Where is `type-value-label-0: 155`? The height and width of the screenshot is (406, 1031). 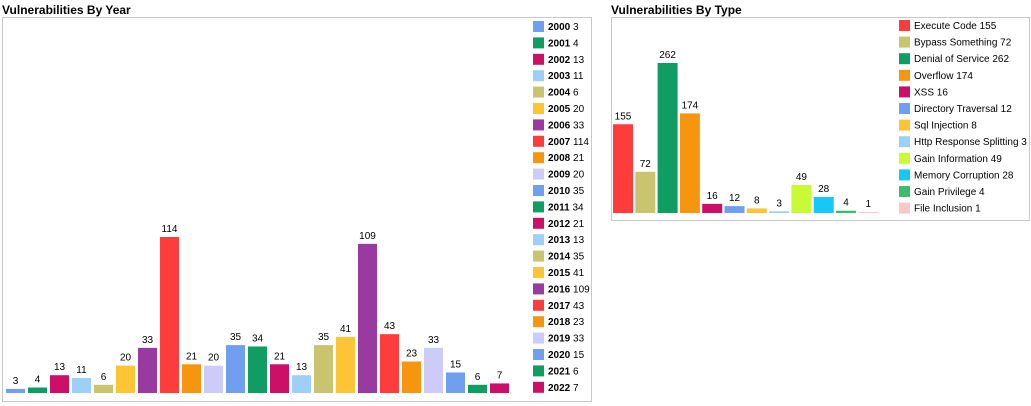 type-value-label-0: 155 is located at coordinates (623, 116).